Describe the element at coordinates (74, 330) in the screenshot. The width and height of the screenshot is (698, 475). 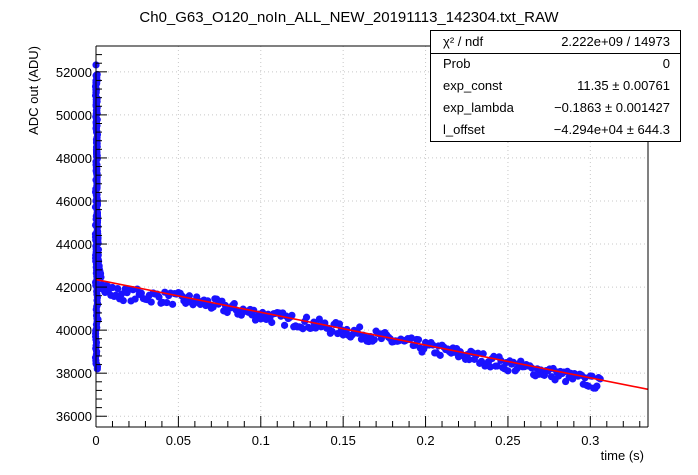
I see `y-tick-label: 40000` at that location.